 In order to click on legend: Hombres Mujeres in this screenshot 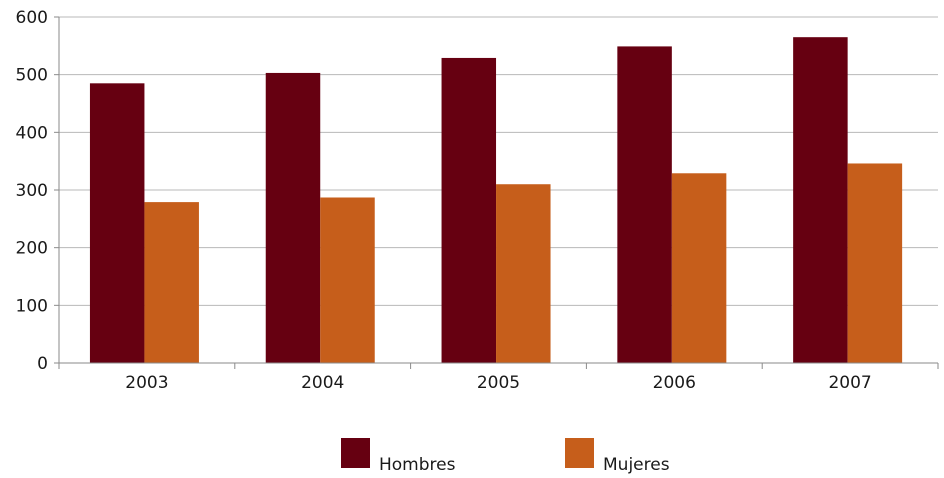, I will do `click(505, 456)`.